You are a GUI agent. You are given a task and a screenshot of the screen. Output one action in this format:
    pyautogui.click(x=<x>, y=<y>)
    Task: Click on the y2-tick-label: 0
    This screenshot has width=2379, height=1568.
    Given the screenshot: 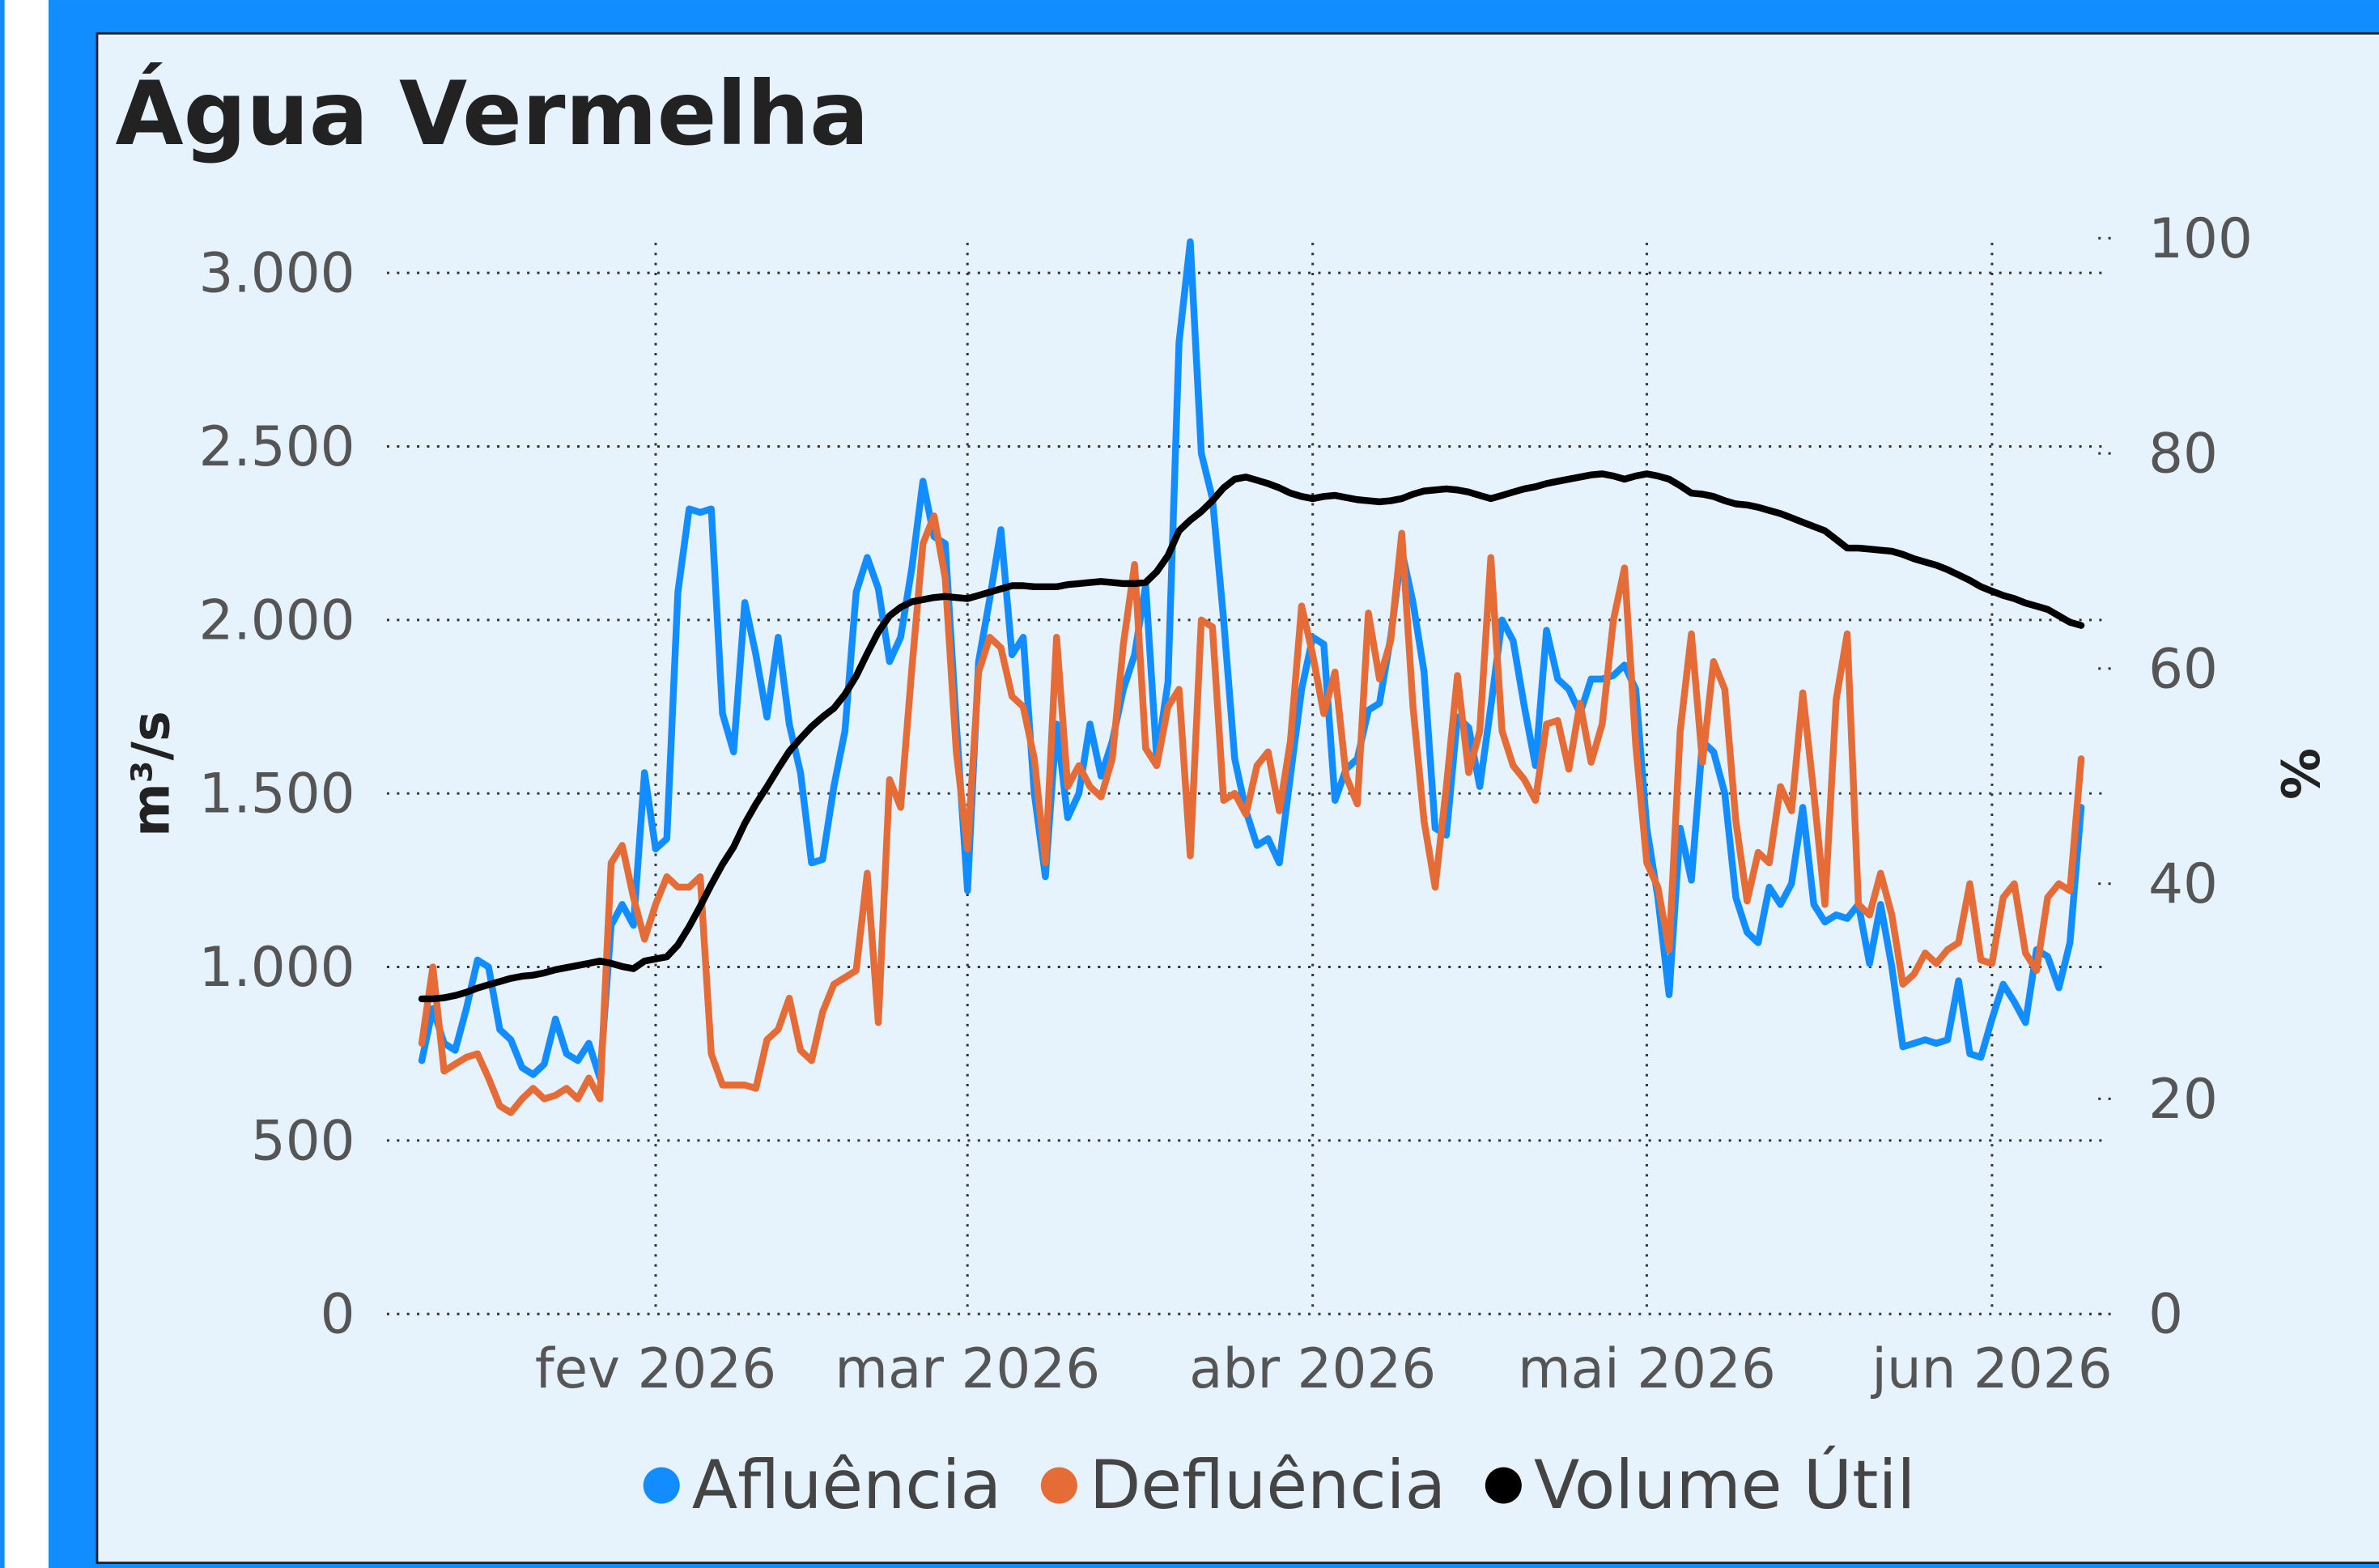 What is the action you would take?
    pyautogui.click(x=2165, y=1314)
    